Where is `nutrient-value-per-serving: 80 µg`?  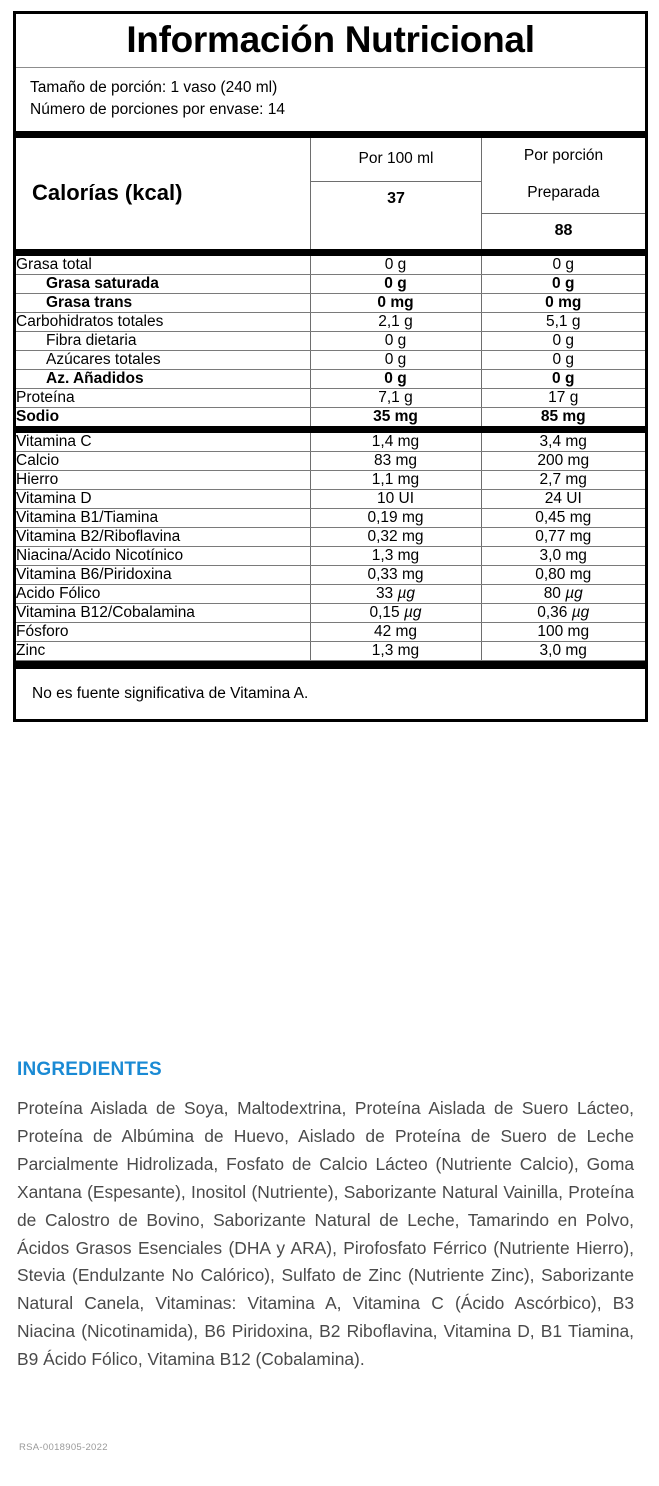 nutrient-value-per-serving: 80 µg is located at coordinates (562, 594).